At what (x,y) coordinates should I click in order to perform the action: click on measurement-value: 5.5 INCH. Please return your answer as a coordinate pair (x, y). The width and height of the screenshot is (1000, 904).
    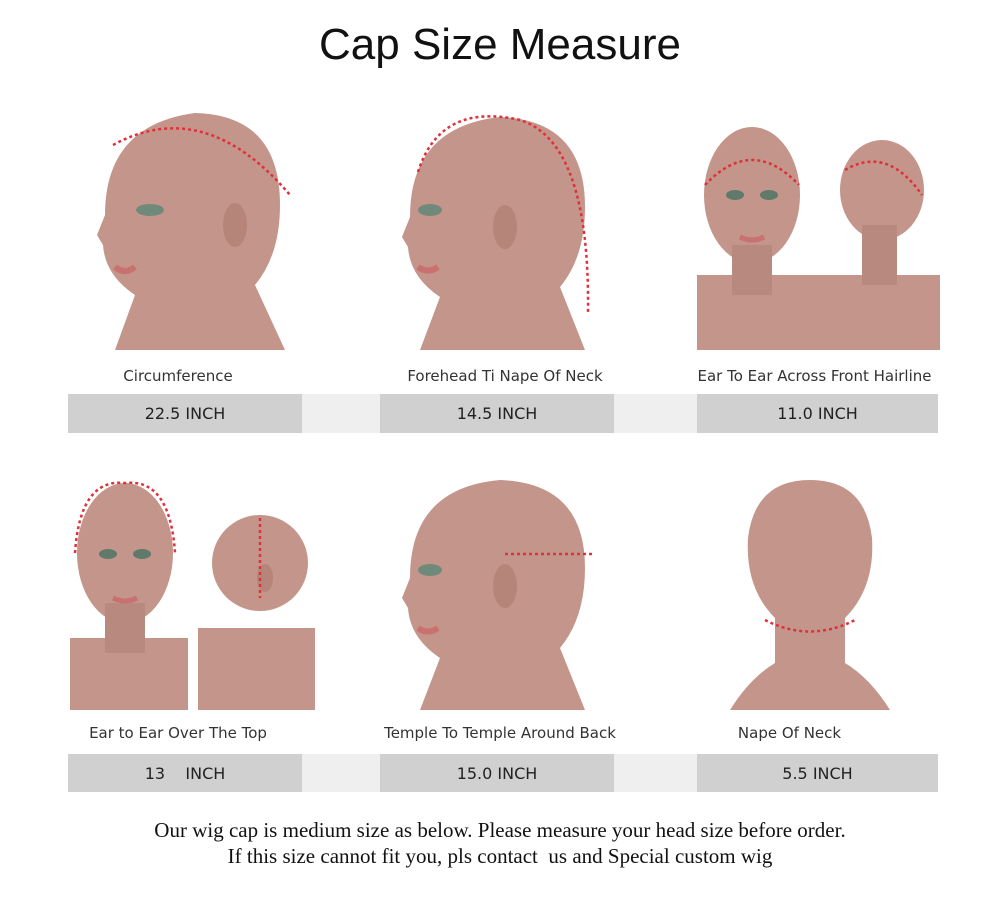
    Looking at the image, I should click on (817, 773).